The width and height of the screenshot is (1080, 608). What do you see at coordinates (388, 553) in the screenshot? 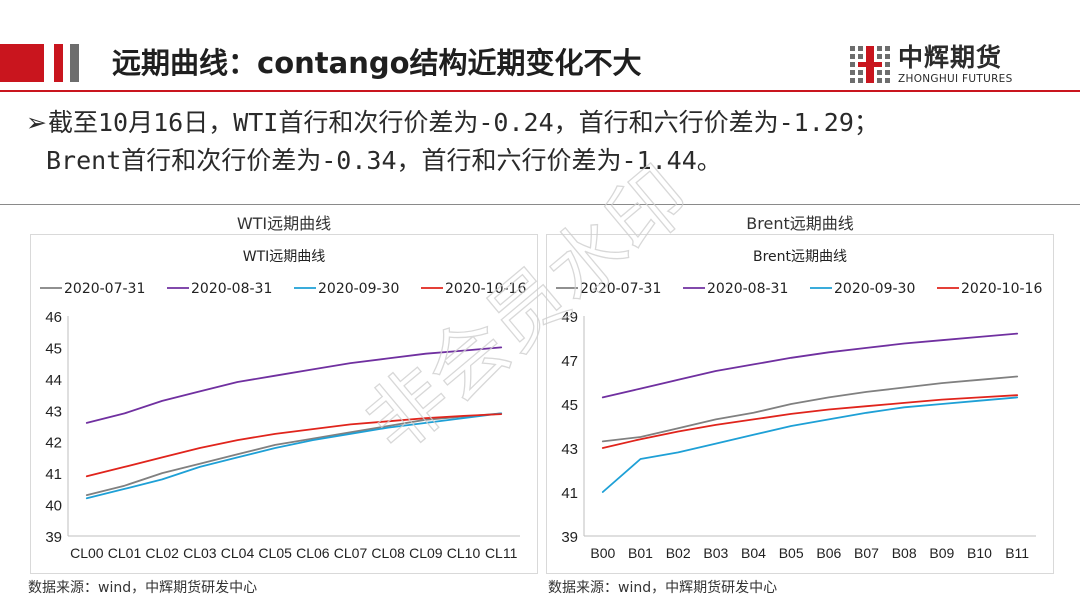
I see `x-tick-label: CL08` at bounding box center [388, 553].